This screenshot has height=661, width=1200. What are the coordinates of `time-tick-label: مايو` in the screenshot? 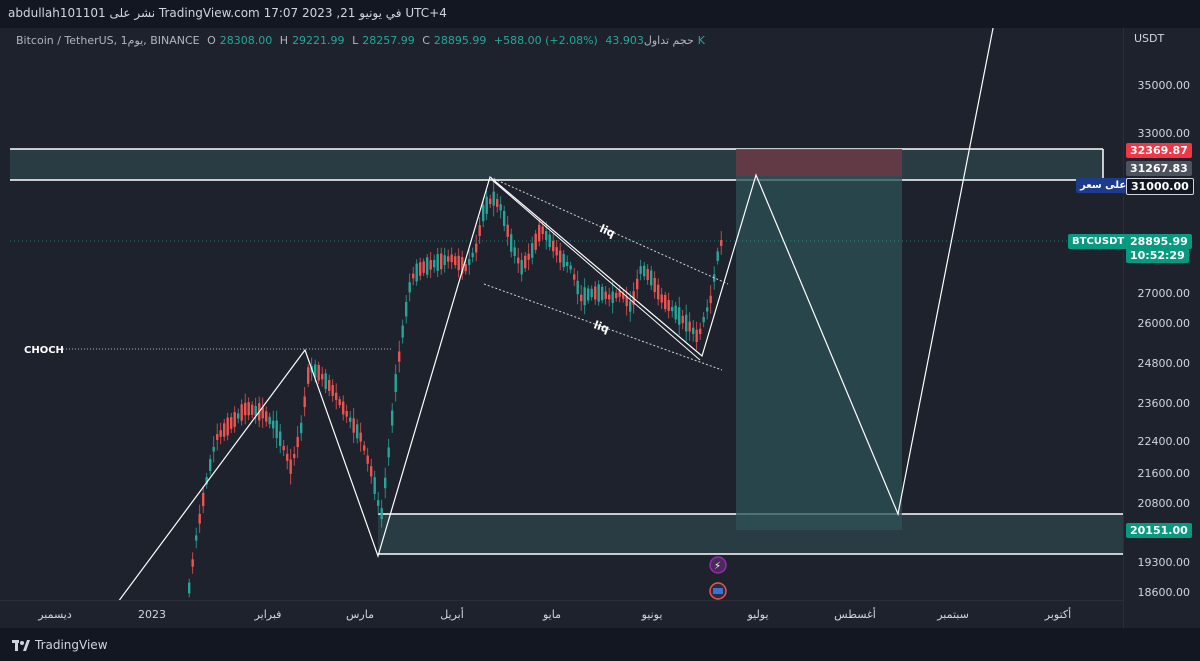 It's located at (552, 614).